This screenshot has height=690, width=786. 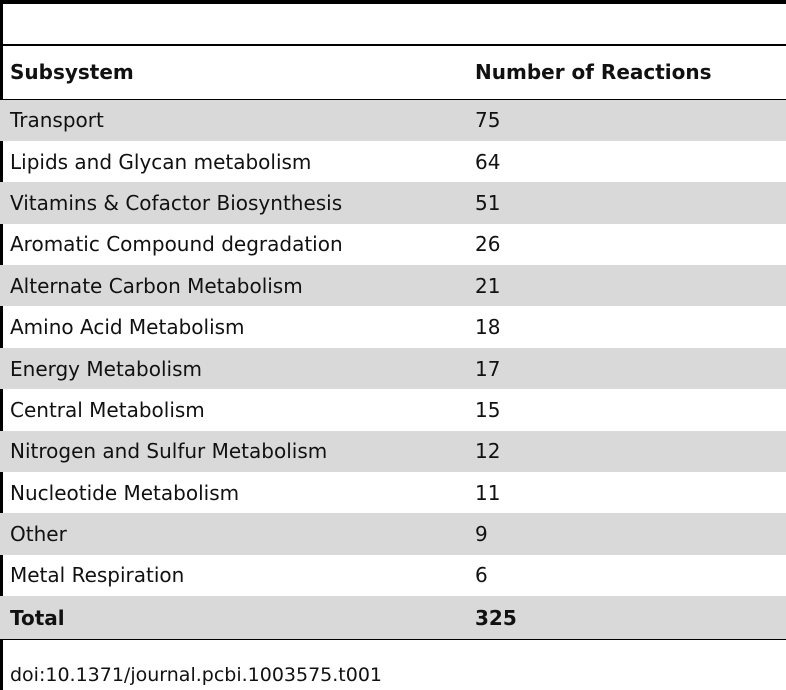 What do you see at coordinates (196, 675) in the screenshot?
I see `doi-caption: doi:10.1371/journal.pcbi.1003575.t001` at bounding box center [196, 675].